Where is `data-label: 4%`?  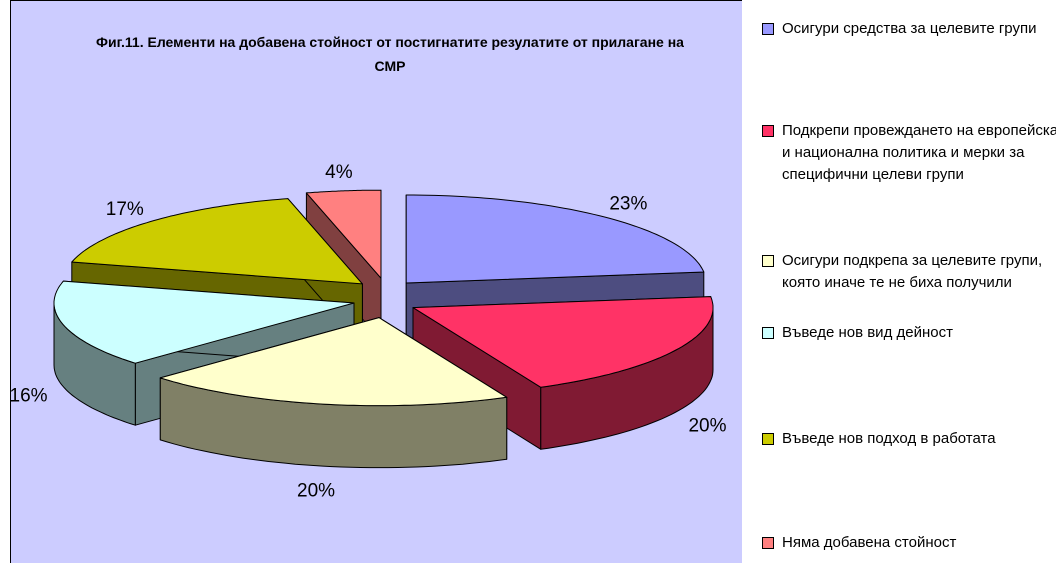 data-label: 4% is located at coordinates (339, 172).